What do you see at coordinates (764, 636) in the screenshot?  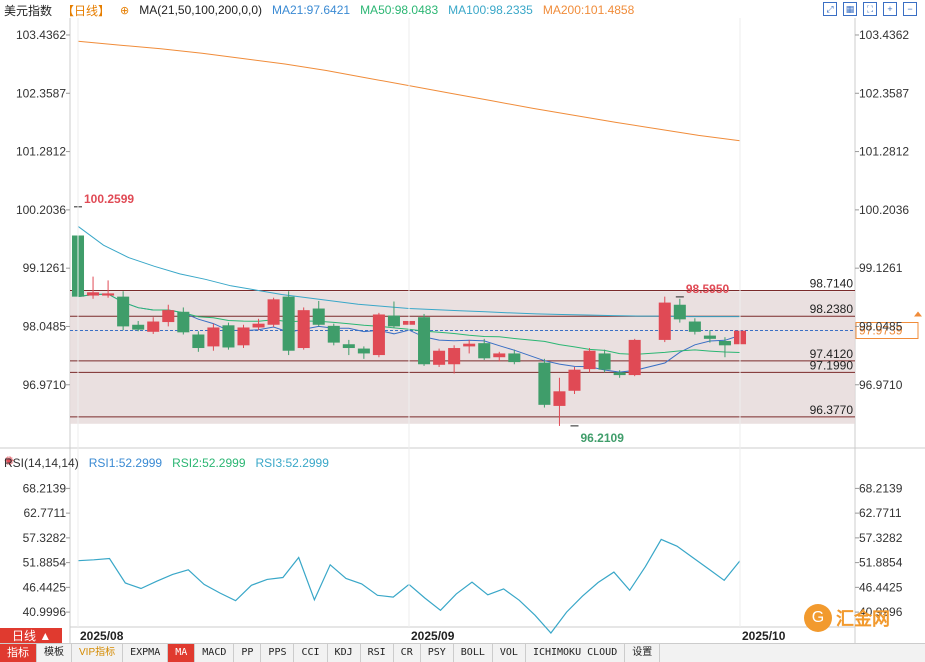 I see `x-tick-label: 2025/10` at bounding box center [764, 636].